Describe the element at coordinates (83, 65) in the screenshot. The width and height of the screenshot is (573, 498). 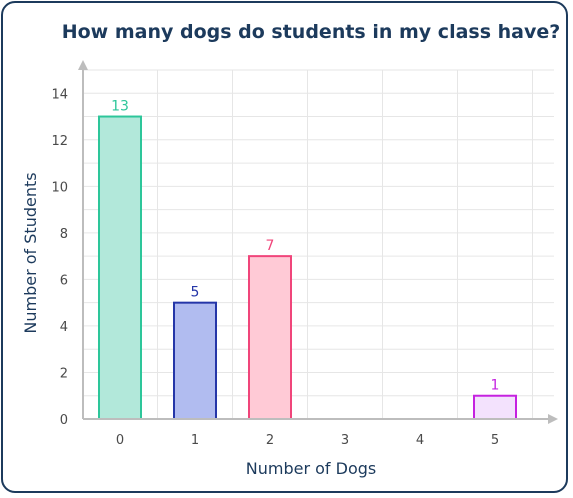
I see `y-axis-arrow` at that location.